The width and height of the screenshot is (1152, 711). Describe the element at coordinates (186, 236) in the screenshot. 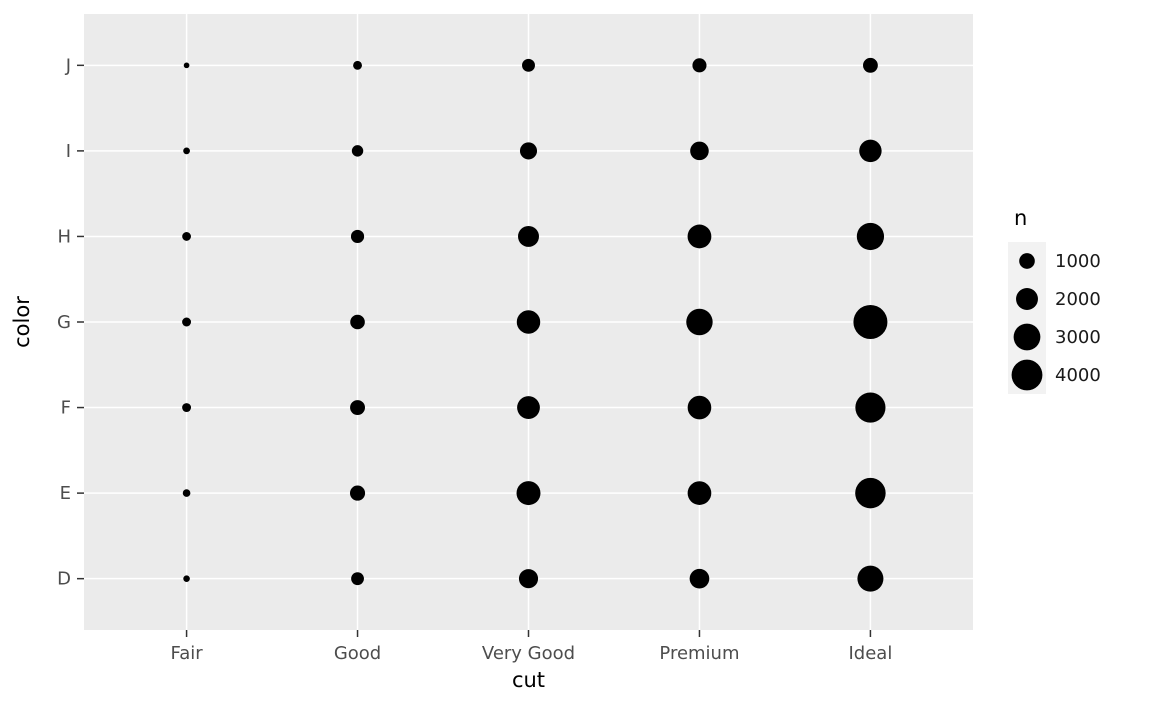

I see `data-point-Fair-H` at that location.